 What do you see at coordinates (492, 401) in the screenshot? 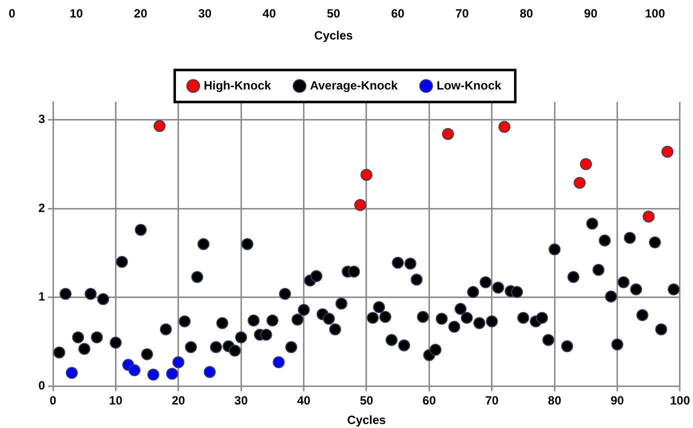
I see `x-tick-label: 70` at bounding box center [492, 401].